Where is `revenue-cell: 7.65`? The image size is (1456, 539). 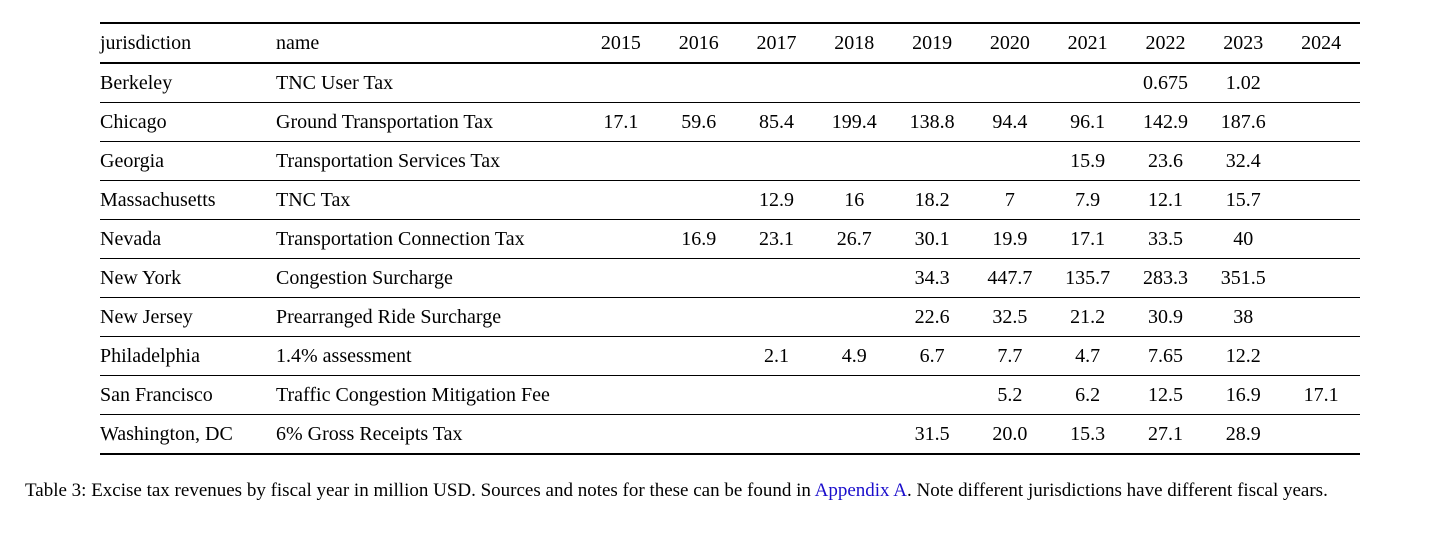
revenue-cell: 7.65 is located at coordinates (1165, 356).